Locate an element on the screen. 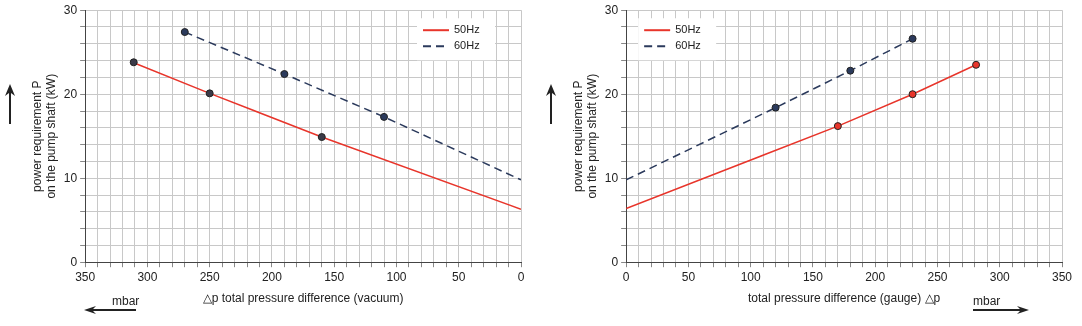 This screenshot has height=326, width=1082. x-axis-title: total pressure difference (gauge) △p is located at coordinates (844, 298).